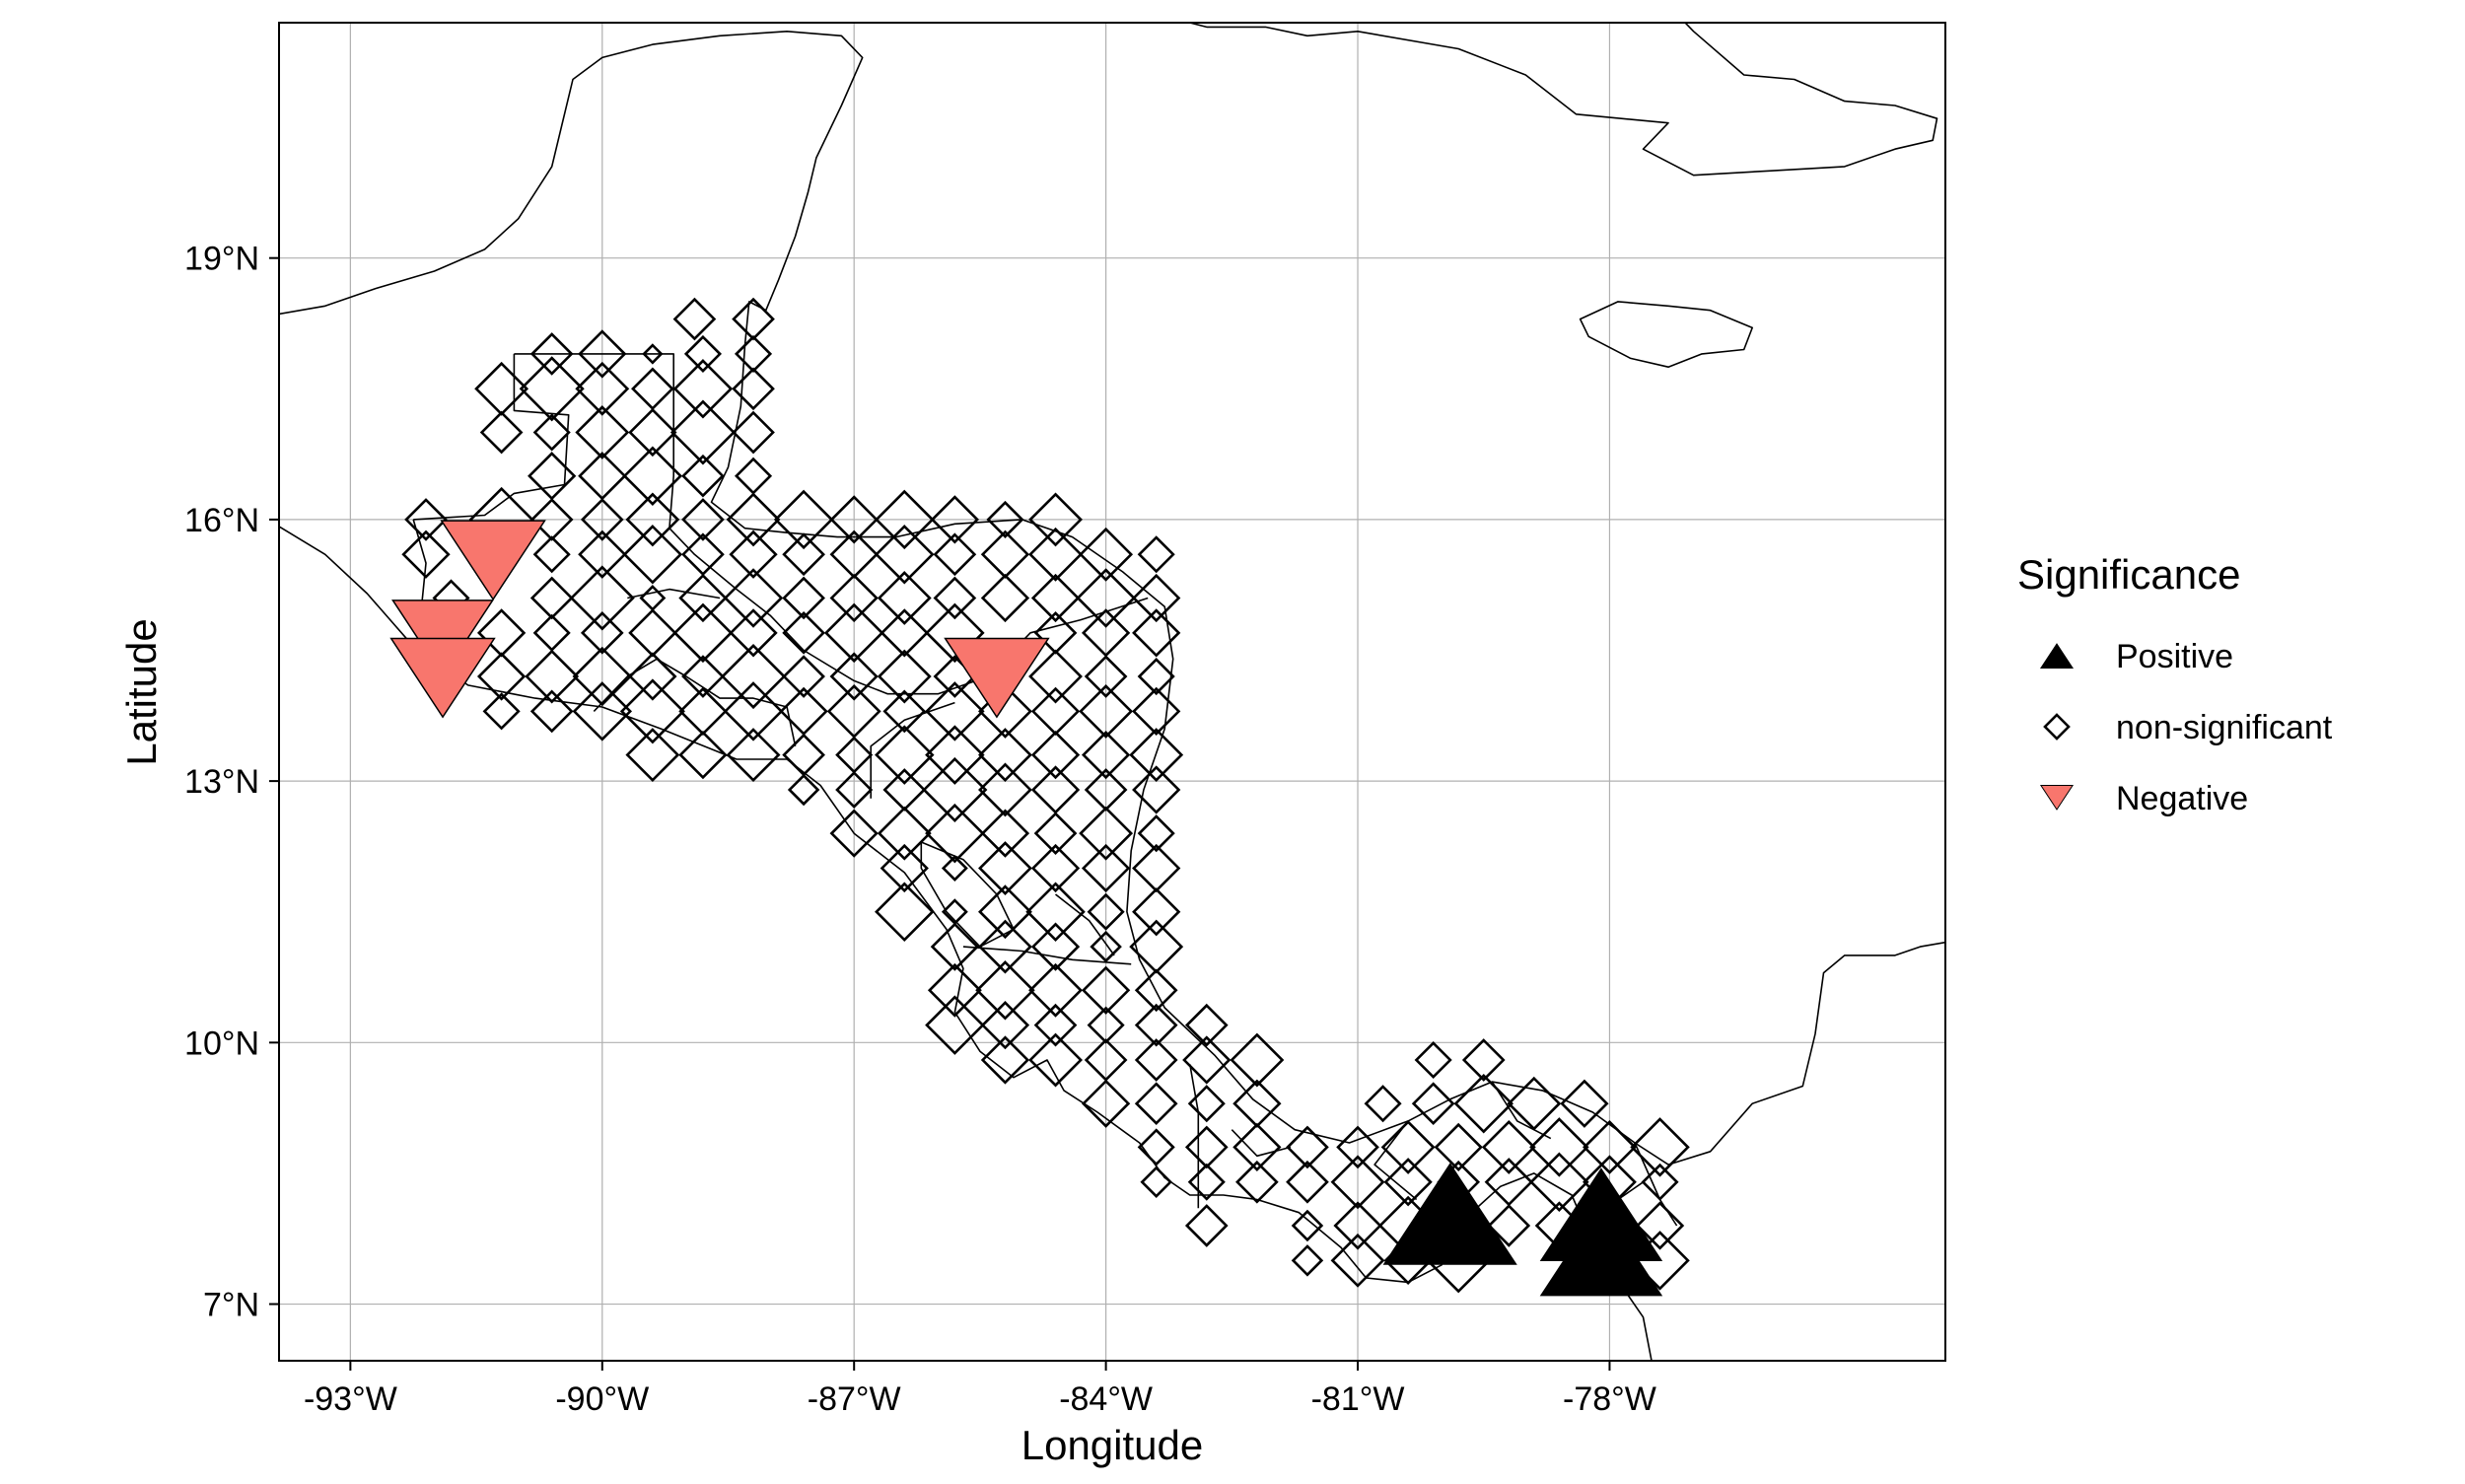 Image resolution: width=2465 pixels, height=1484 pixels. Describe the element at coordinates (1609, 1399) in the screenshot. I see `x-tick-label: -78°W` at that location.